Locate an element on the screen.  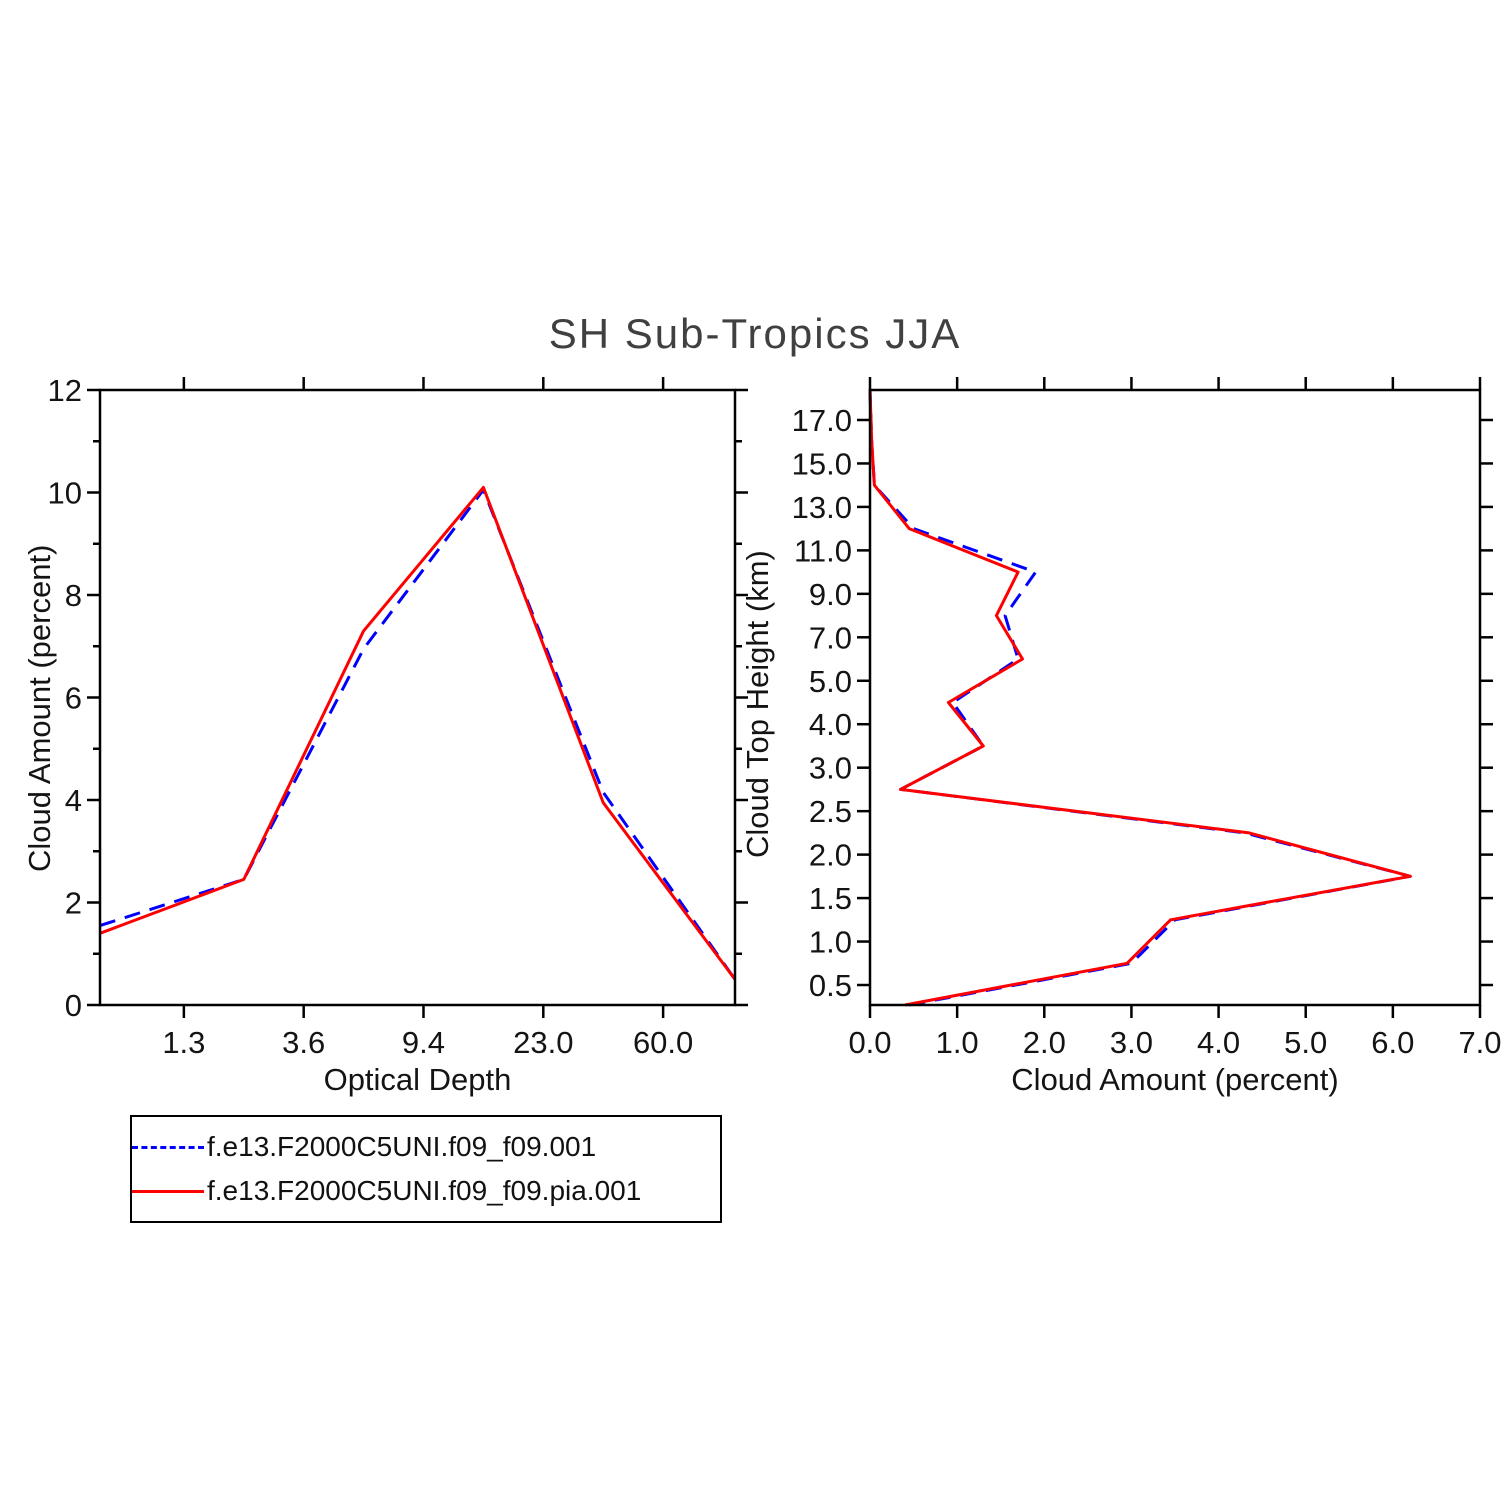
y-tick-label: 3.0 is located at coordinates (830, 768).